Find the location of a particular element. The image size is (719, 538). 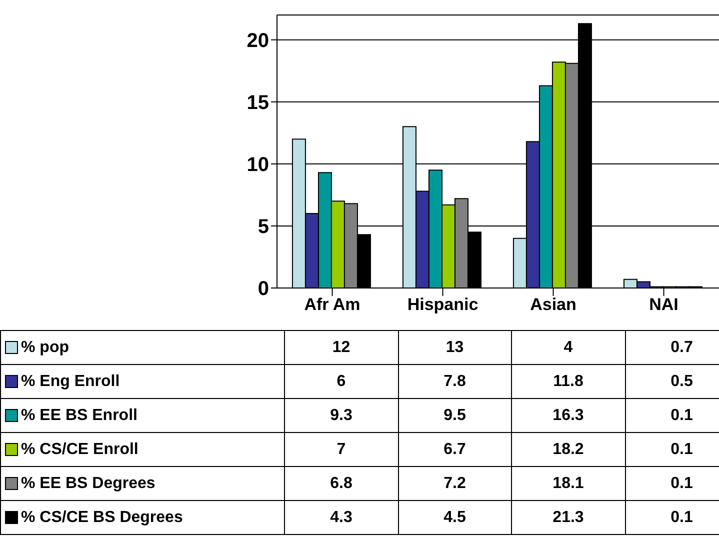

x-tick-label: Asian is located at coordinates (553, 304).